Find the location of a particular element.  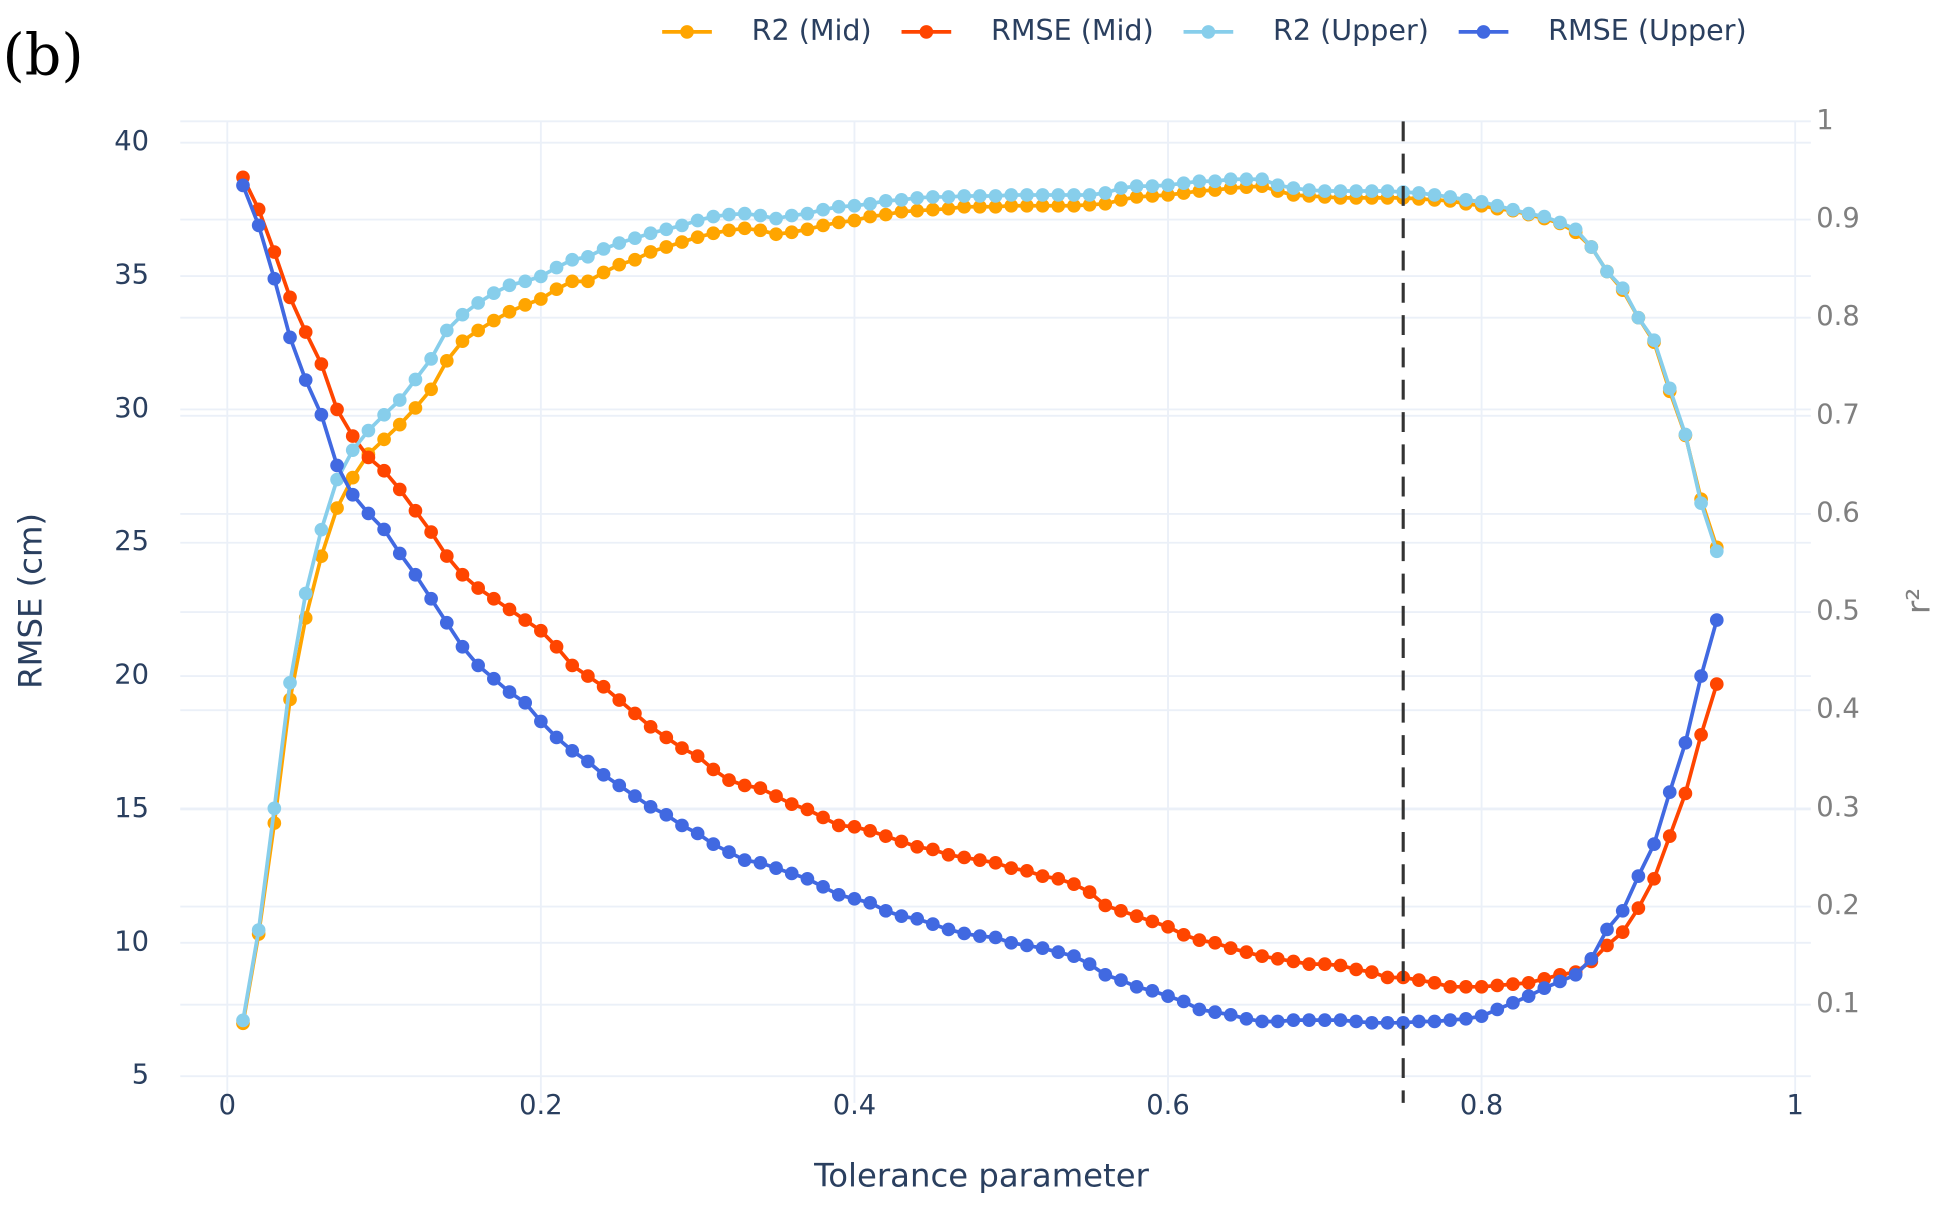

y-tick-label: 40 is located at coordinates (131, 141).